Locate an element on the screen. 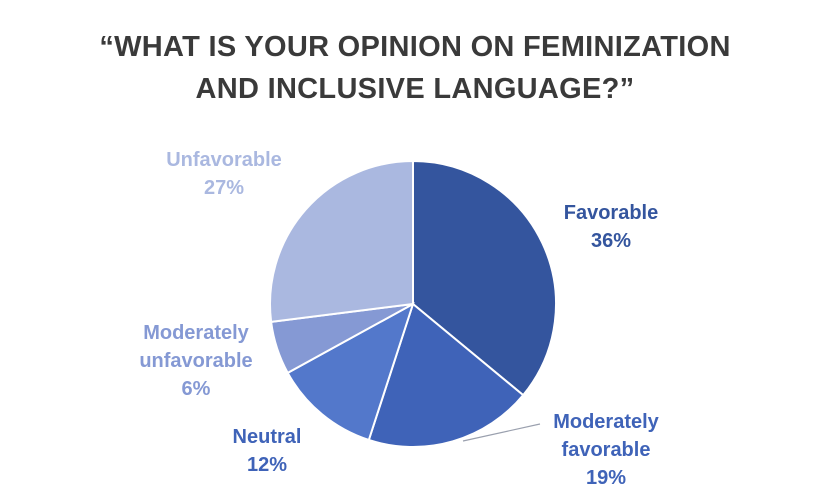  pie-slice-moderately-favorable is located at coordinates (446, 375).